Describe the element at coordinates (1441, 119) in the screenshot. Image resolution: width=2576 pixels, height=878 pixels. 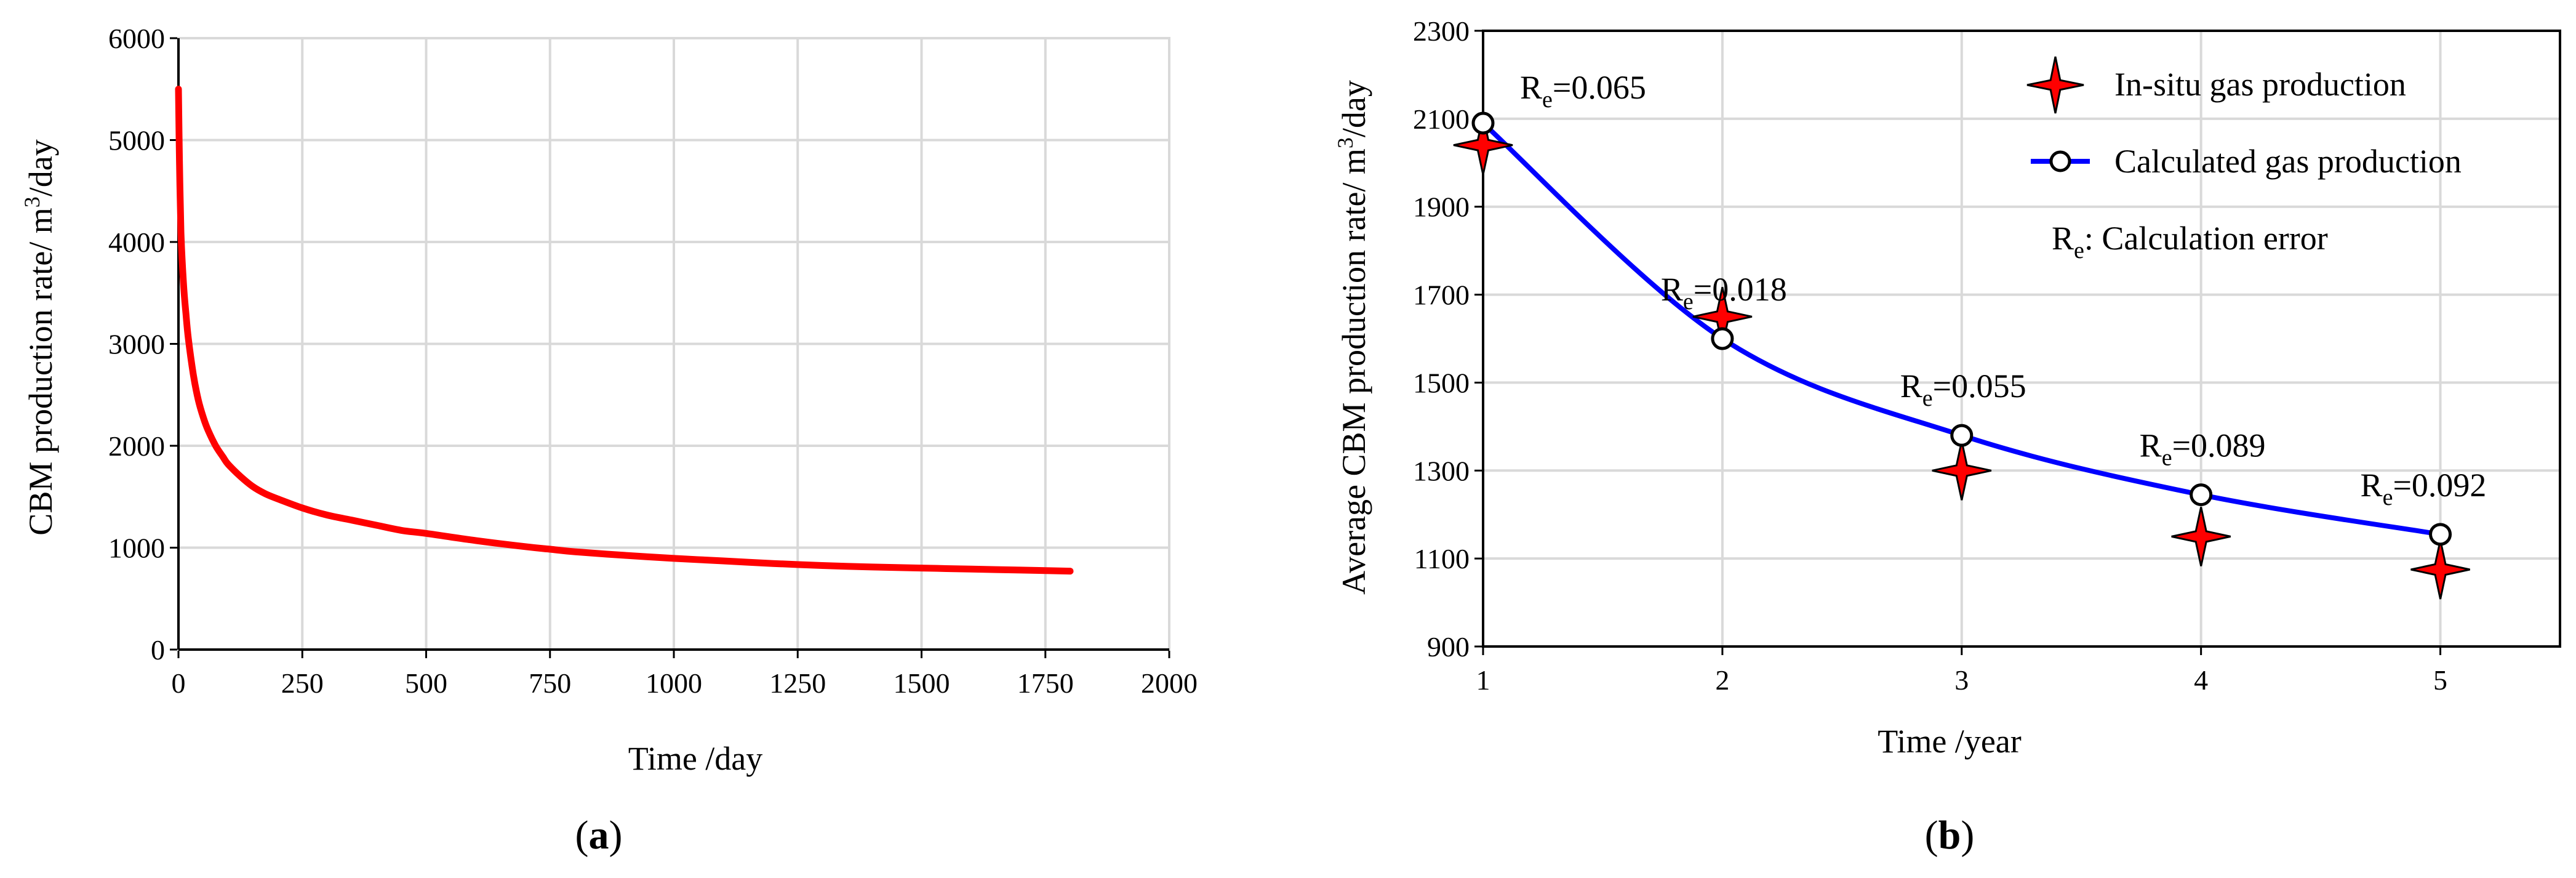
I see `y-tick-label: 2100` at that location.